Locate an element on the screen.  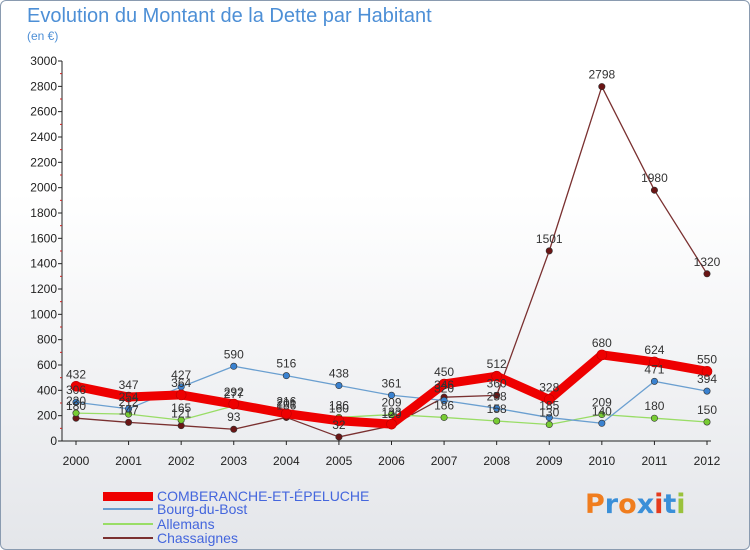
data-label: 130 is located at coordinates (549, 413).